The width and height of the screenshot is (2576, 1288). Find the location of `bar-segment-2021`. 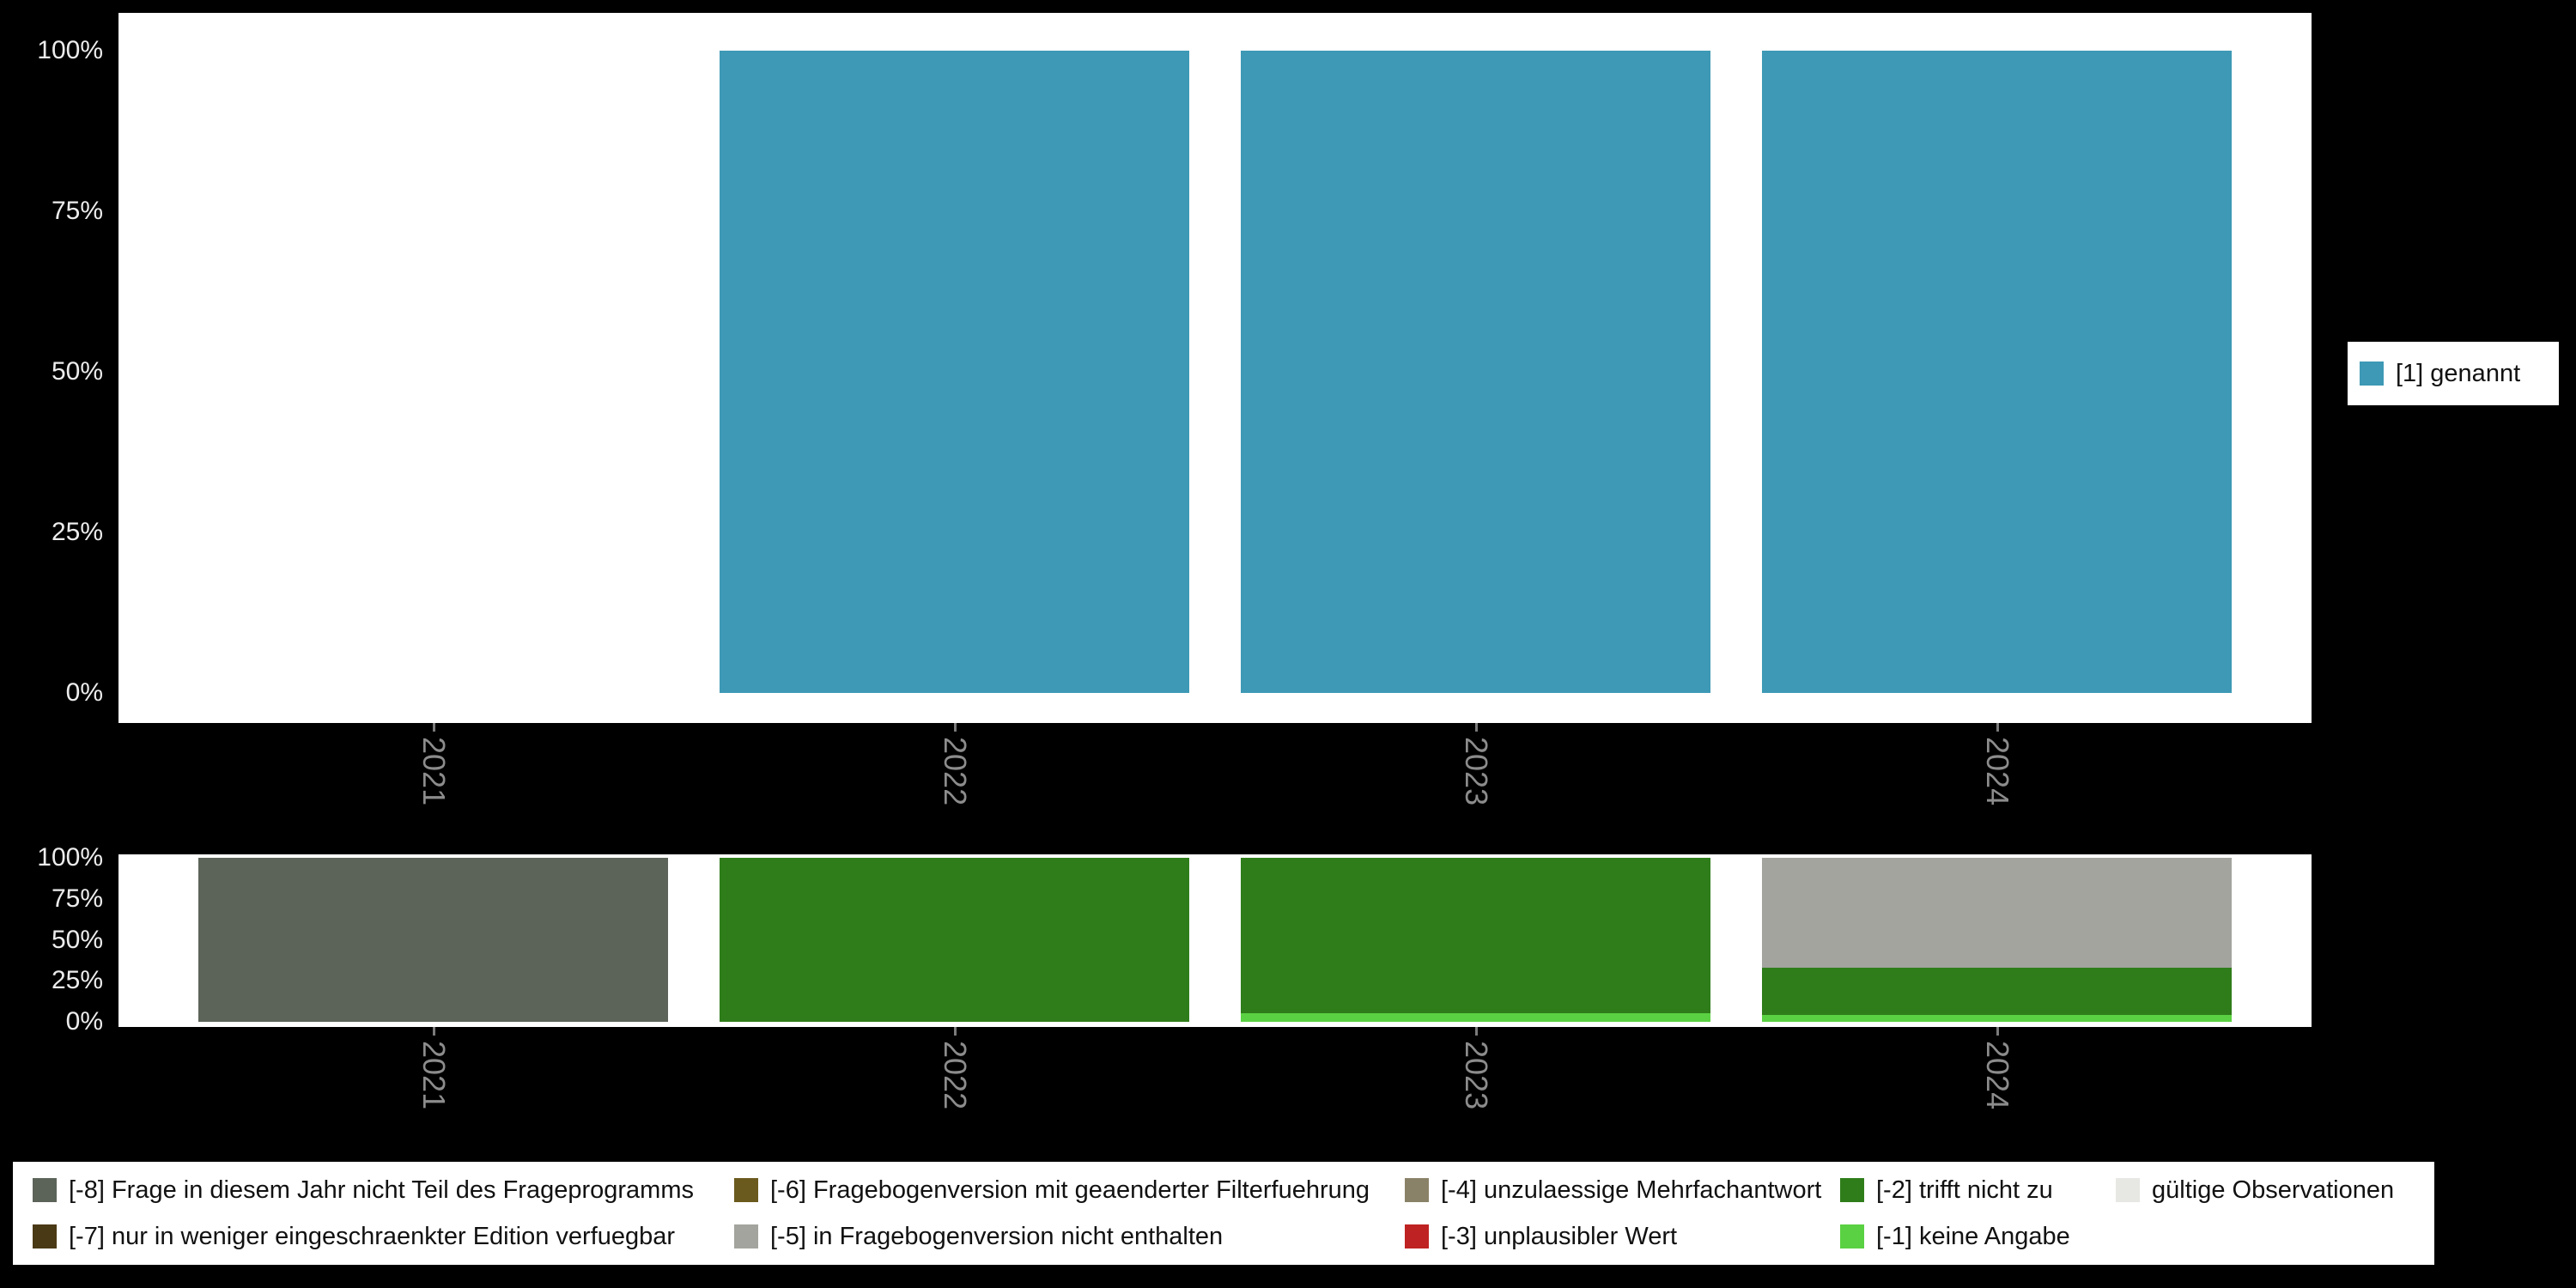

bar-segment-2021 is located at coordinates (433, 940).